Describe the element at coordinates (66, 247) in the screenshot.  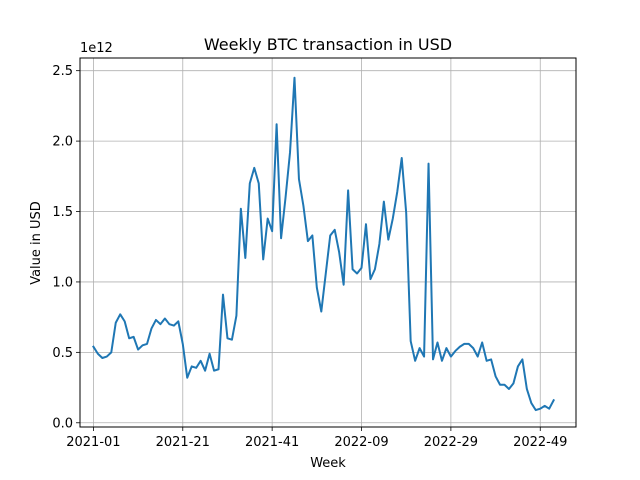
I see `y-axis-ticks: 0.0 0.5 1.0 1.5 2.0 2.5` at that location.